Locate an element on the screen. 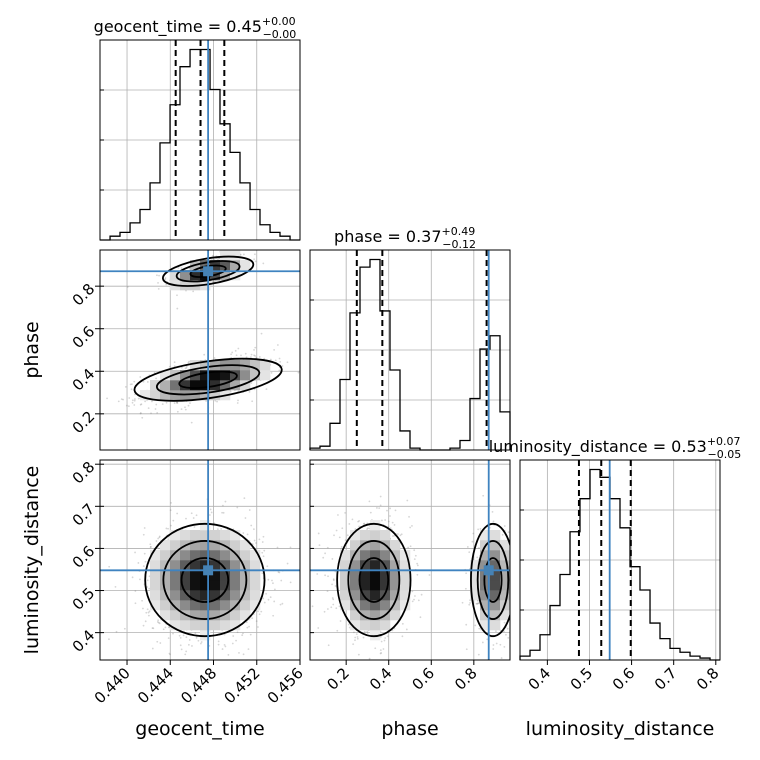 This screenshot has height=760, width=760. inner-ticks is located at coordinates (102, 548).